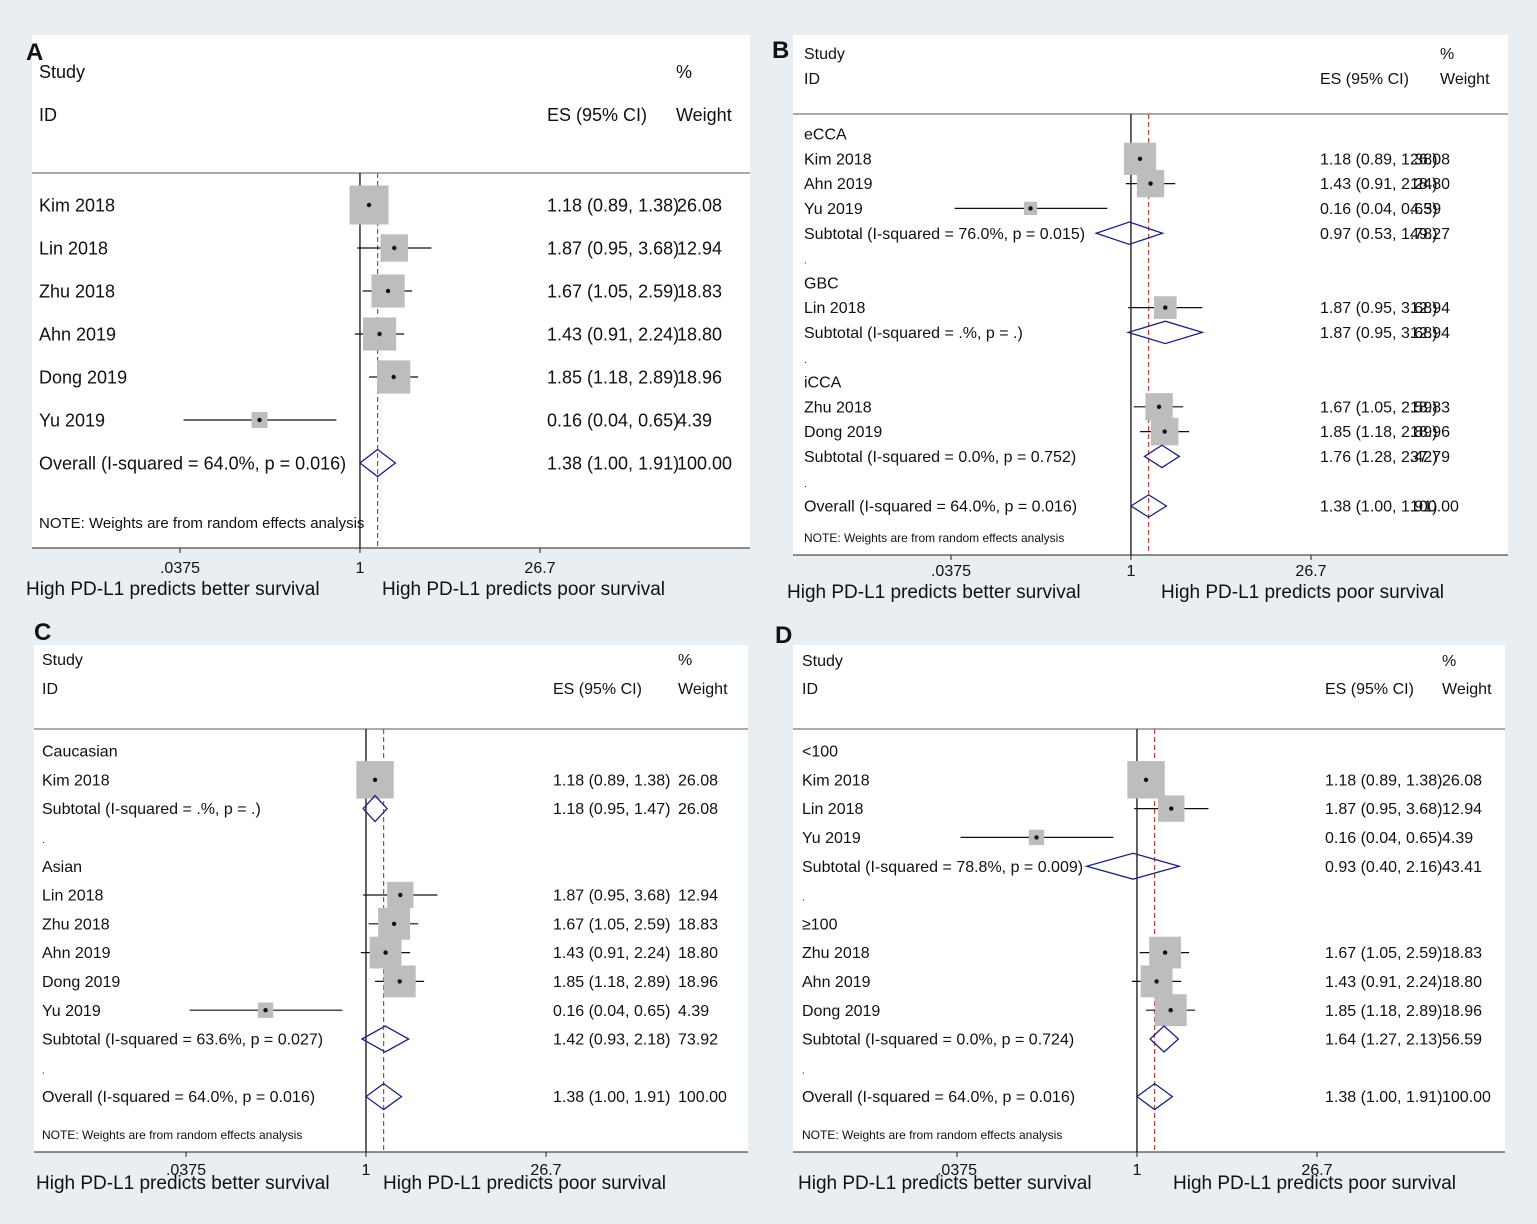  Describe the element at coordinates (820, 924) in the screenshot. I see `group-label: ≥100` at that location.